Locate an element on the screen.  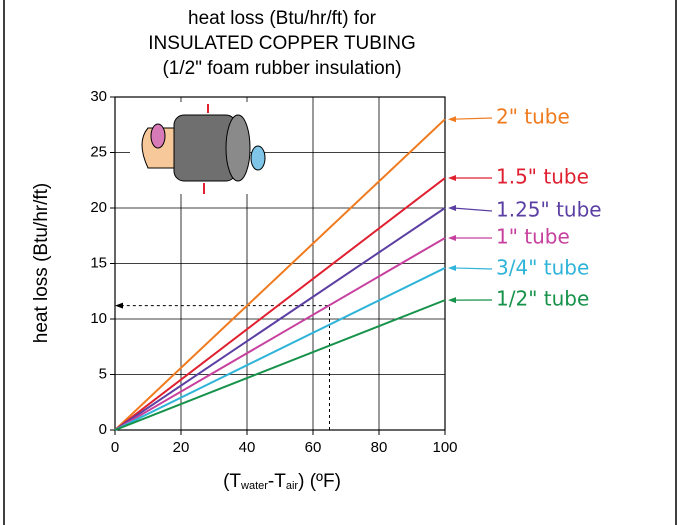
x-tick-label: 60 is located at coordinates (313, 447).